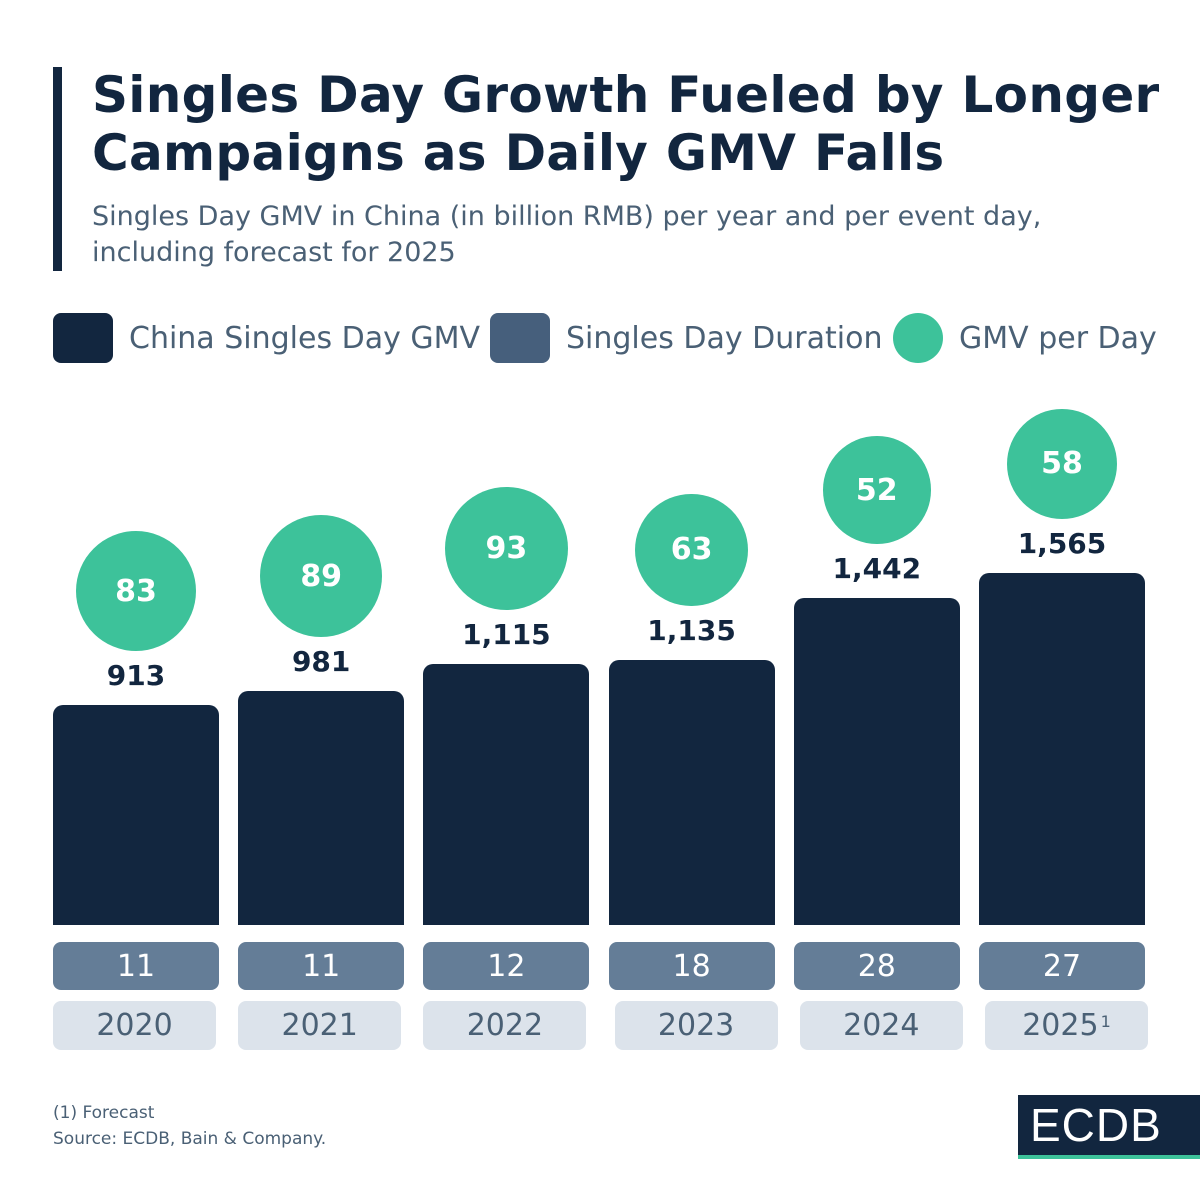 This screenshot has width=1200, height=1200. I want to click on year-label: 2025 1, so click(1066, 1025).